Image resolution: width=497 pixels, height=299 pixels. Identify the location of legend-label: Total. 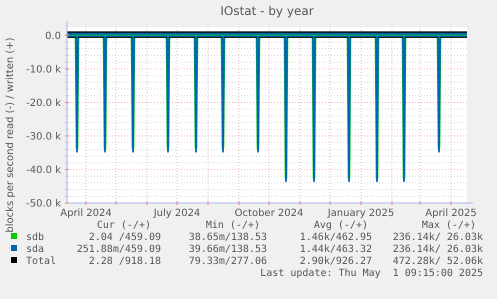
(41, 261).